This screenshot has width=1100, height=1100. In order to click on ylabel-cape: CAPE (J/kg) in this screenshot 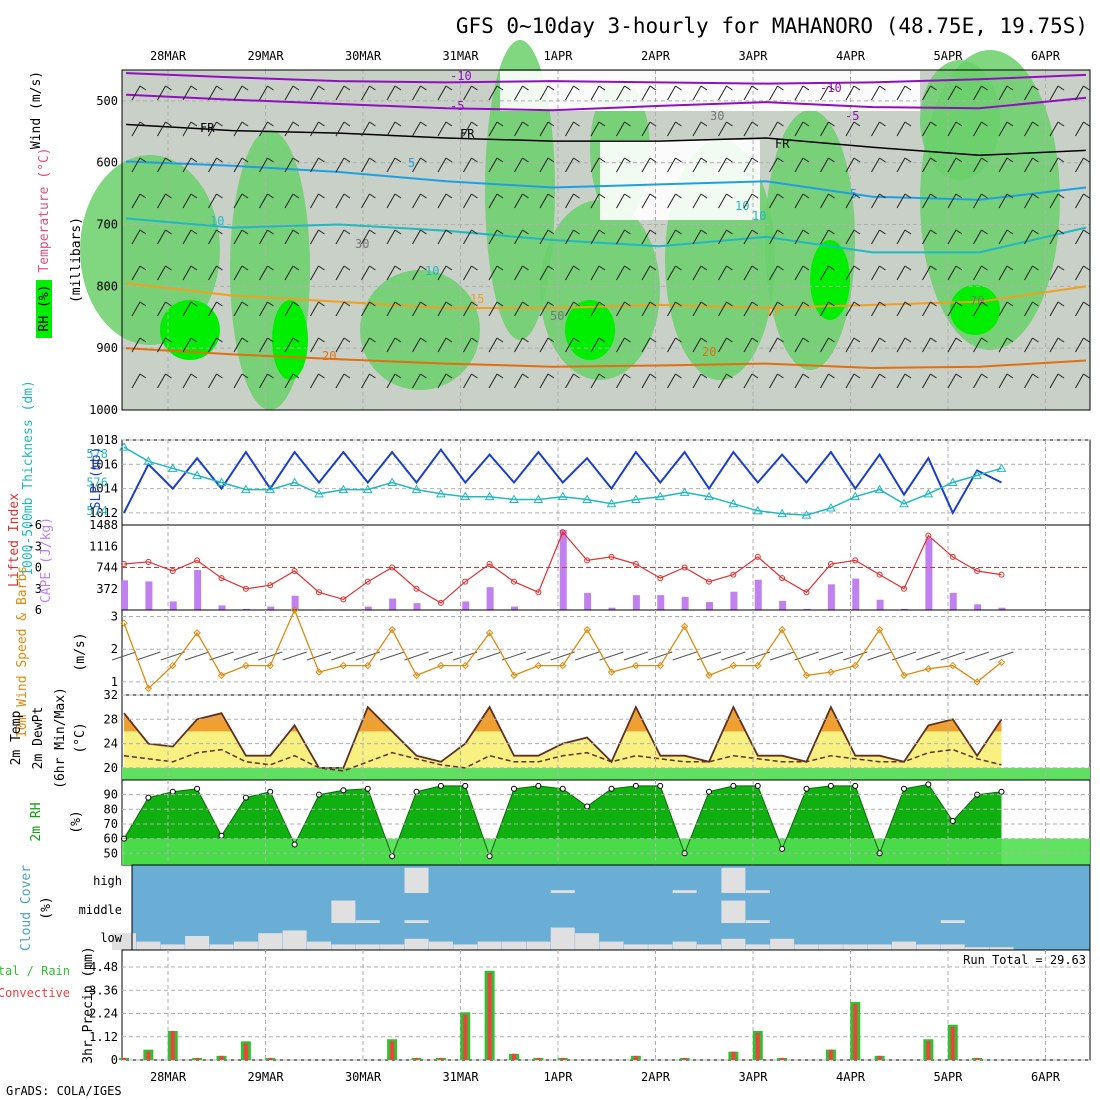, I will do `click(46, 560)`.